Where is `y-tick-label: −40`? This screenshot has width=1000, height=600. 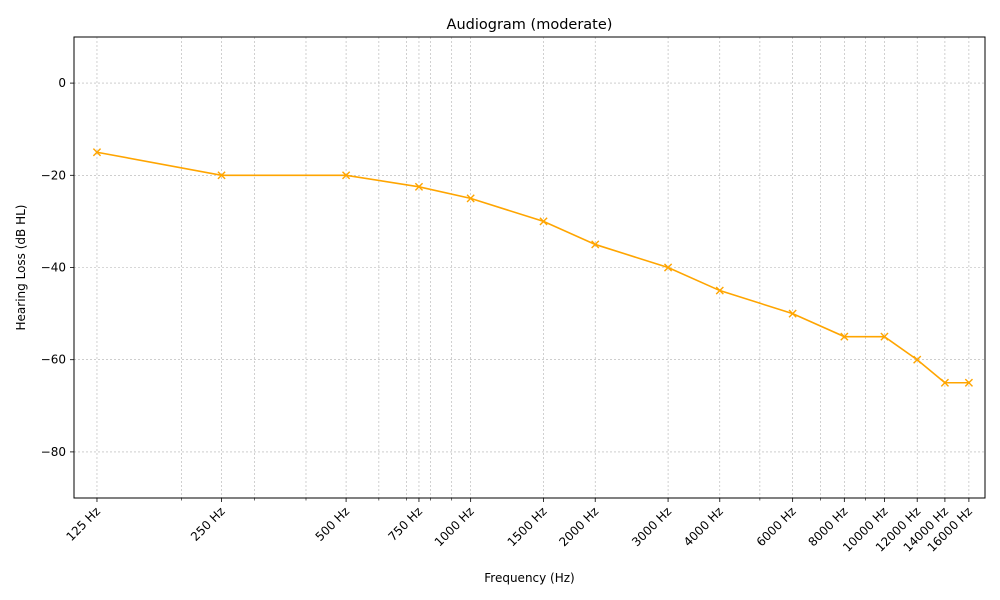
y-tick-label: −40 is located at coordinates (53, 268).